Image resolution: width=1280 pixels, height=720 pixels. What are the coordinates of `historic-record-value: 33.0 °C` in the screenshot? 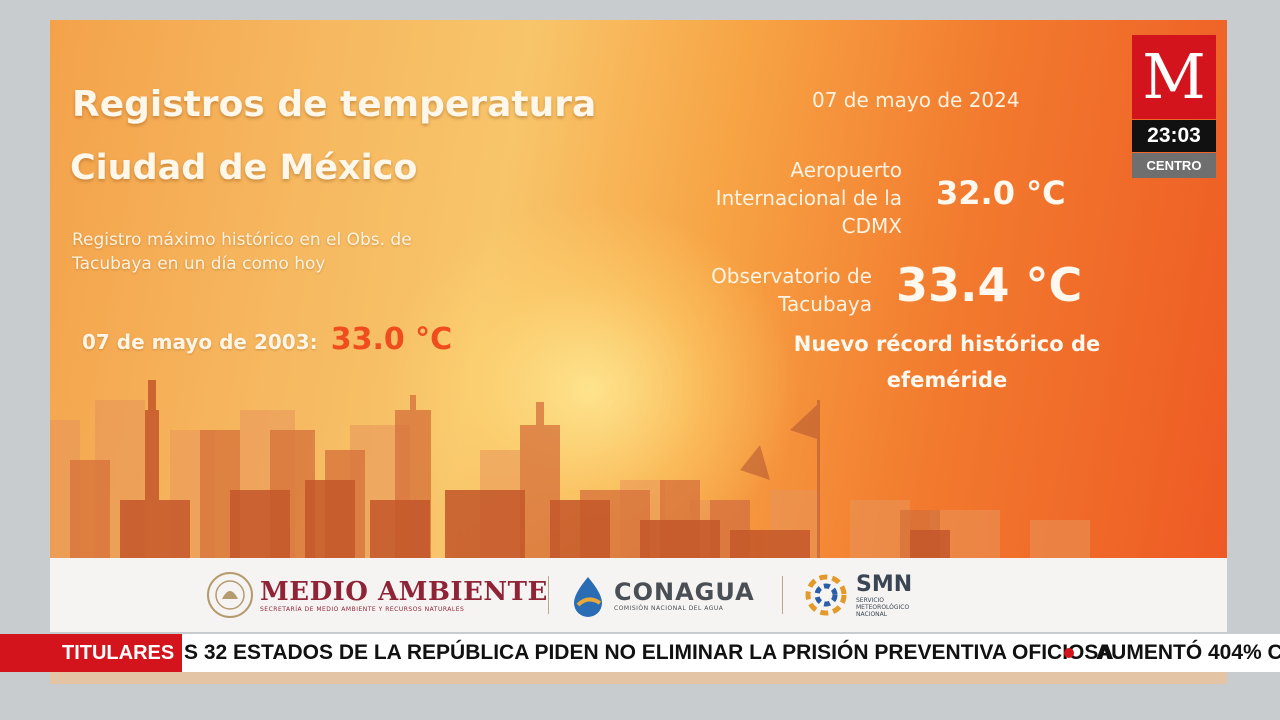 It's located at (391, 339).